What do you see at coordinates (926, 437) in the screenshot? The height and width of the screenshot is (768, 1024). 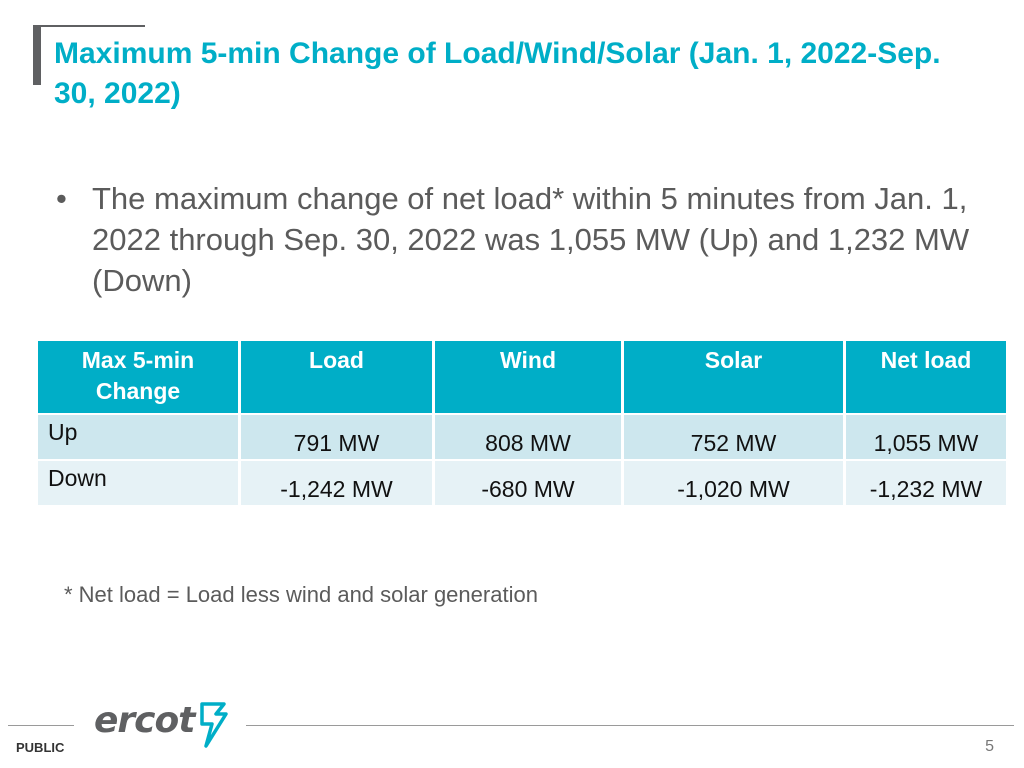 I see `cell-up-net-load: 1,055 MW` at bounding box center [926, 437].